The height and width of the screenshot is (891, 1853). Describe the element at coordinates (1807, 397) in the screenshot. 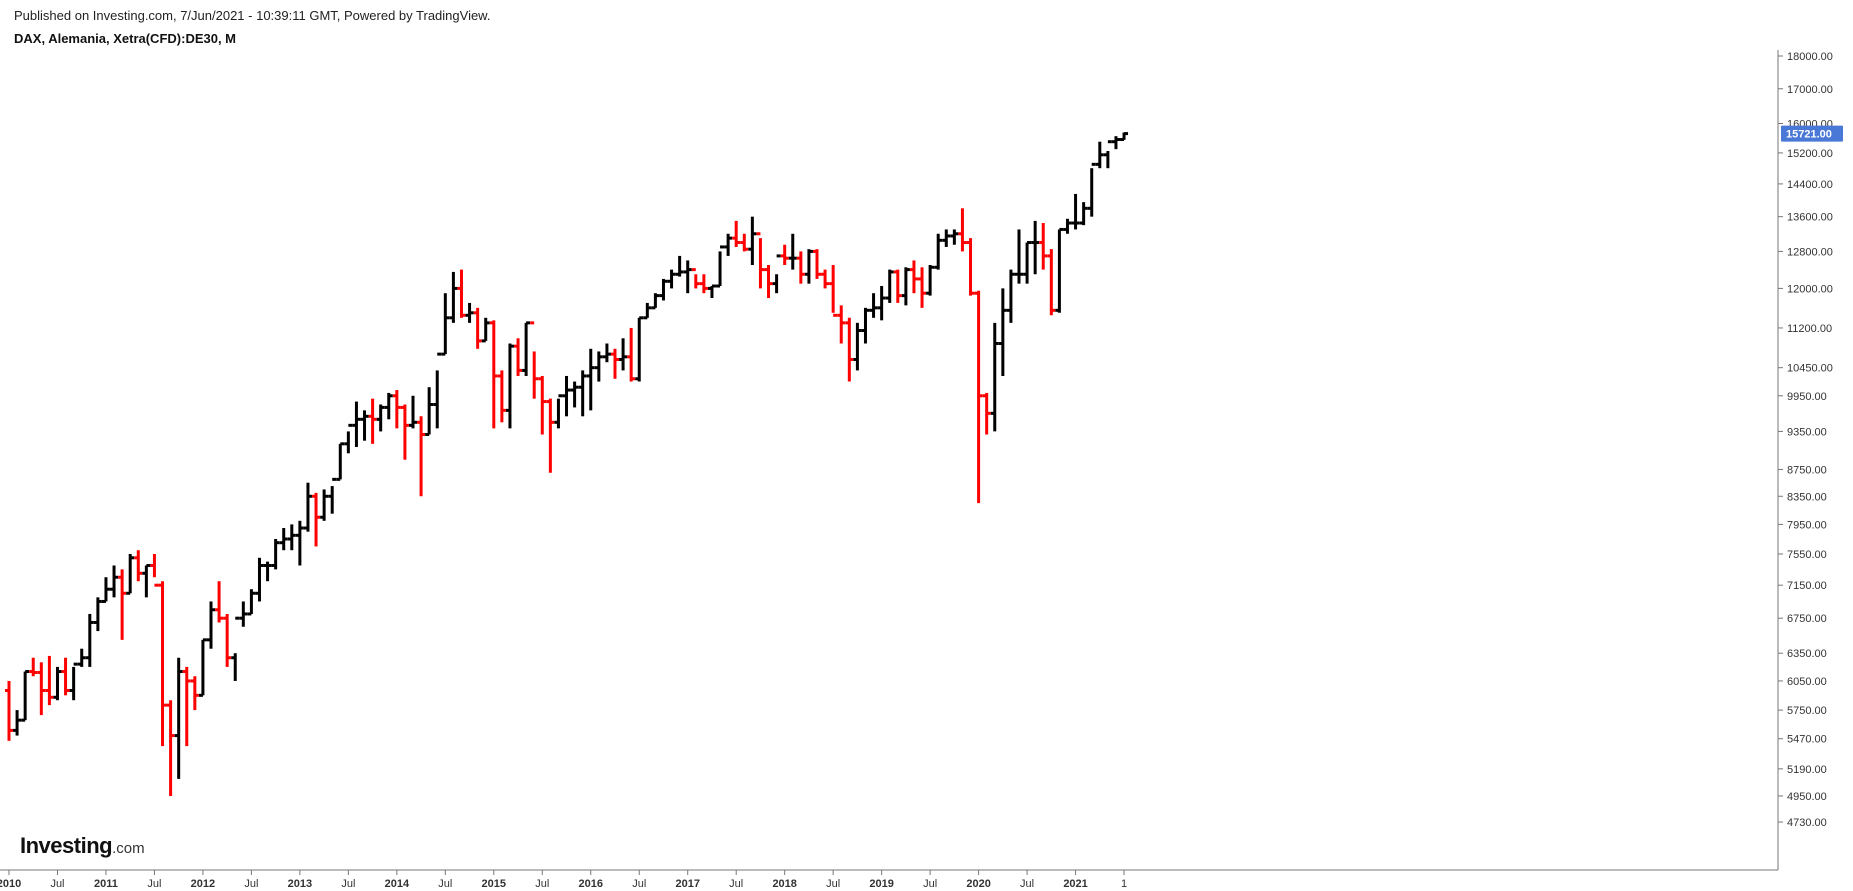

I see `price-tick-label: 9950.00` at that location.